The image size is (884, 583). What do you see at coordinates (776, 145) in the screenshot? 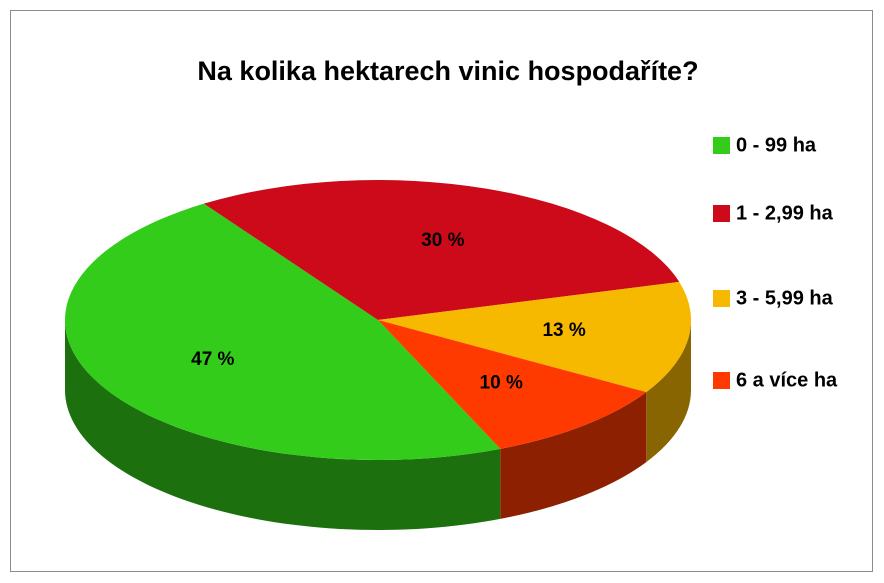
I see `legend-label: 0 - 99 ha` at bounding box center [776, 145].